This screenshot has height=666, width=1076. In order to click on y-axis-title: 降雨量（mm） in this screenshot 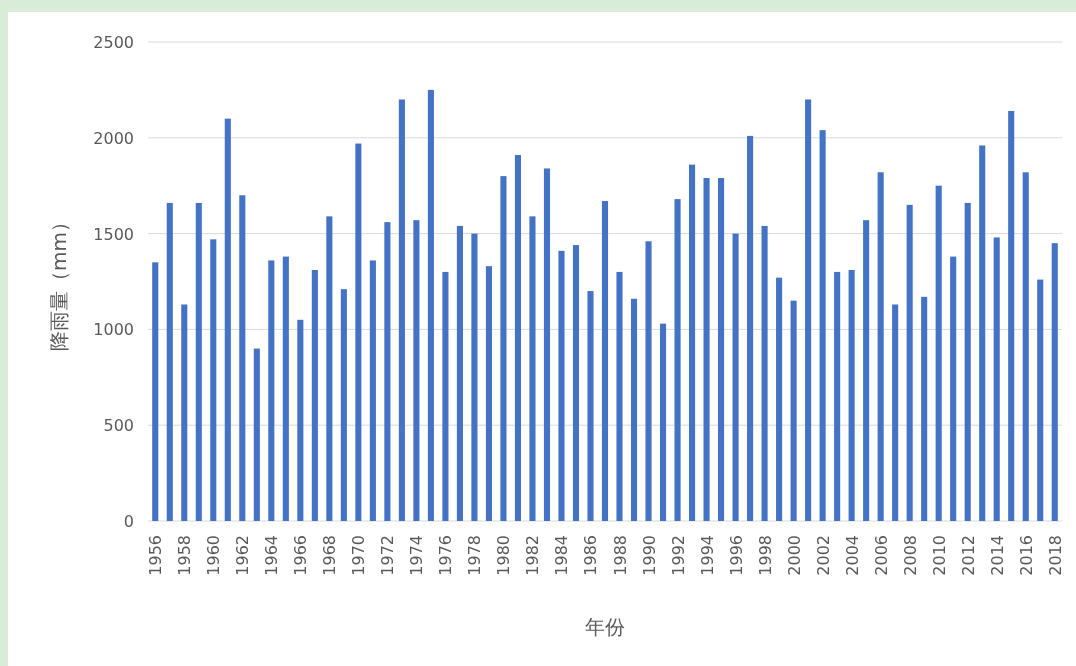, I will do `click(59, 281)`.